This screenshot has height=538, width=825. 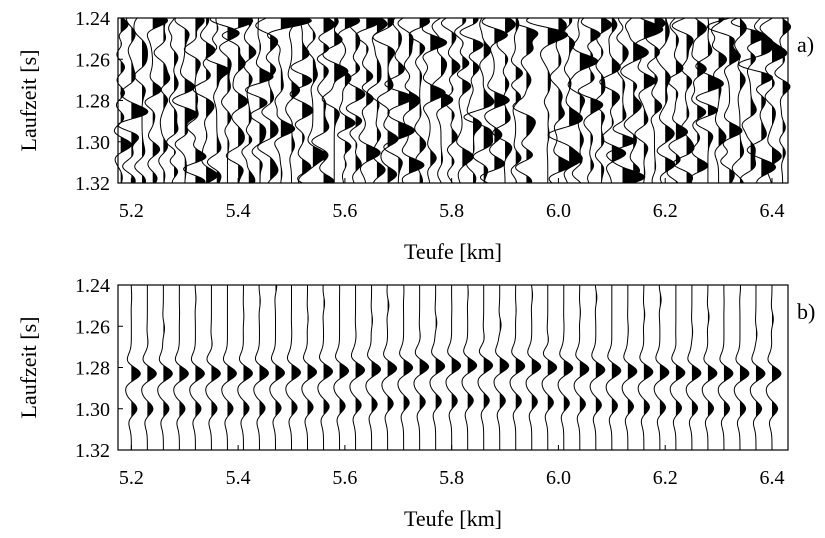 I want to click on y-tick-label: 1.30, so click(x=92, y=410).